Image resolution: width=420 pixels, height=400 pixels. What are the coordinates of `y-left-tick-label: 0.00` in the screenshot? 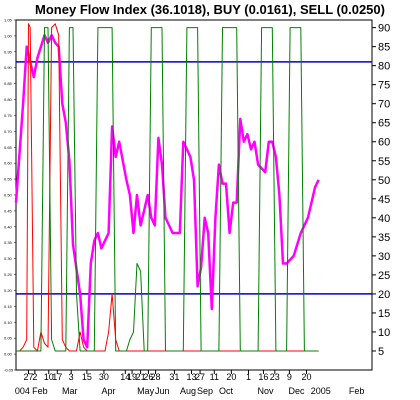 It's located at (8, 354).